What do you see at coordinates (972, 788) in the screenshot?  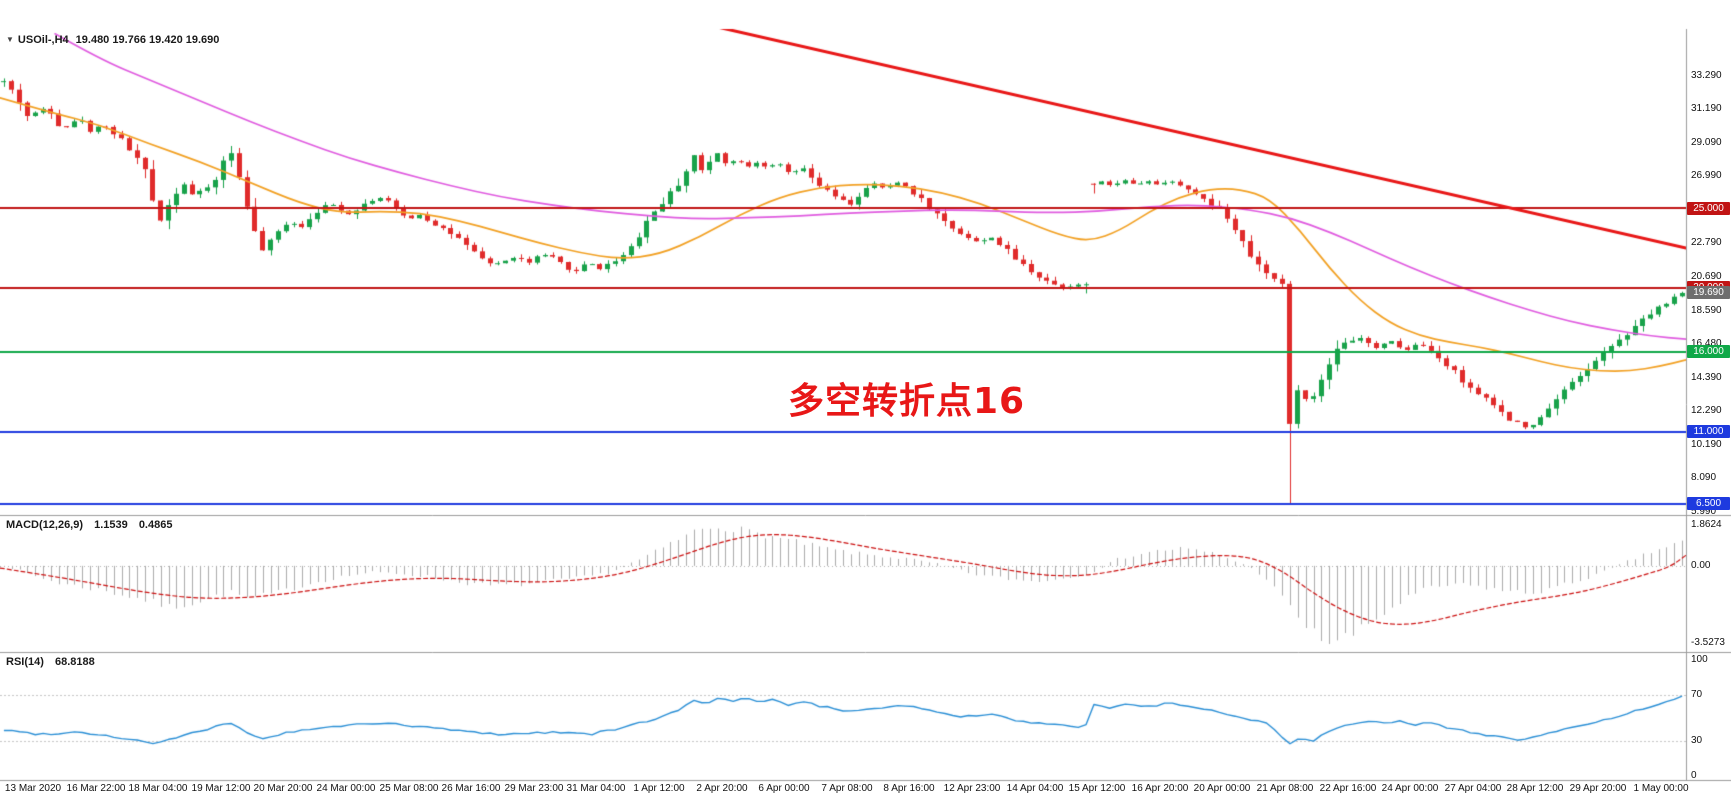 I see `time-label: 12 Apr 23:00` at bounding box center [972, 788].